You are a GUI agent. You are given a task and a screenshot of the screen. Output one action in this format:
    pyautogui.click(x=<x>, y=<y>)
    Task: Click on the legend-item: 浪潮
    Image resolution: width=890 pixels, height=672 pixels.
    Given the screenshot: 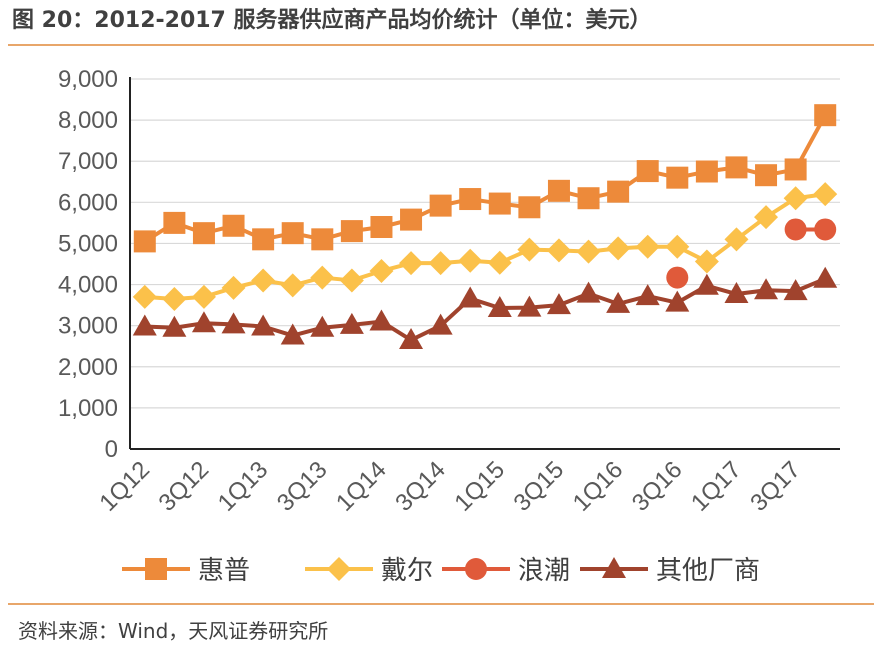 What is the action you would take?
    pyautogui.click(x=506, y=571)
    